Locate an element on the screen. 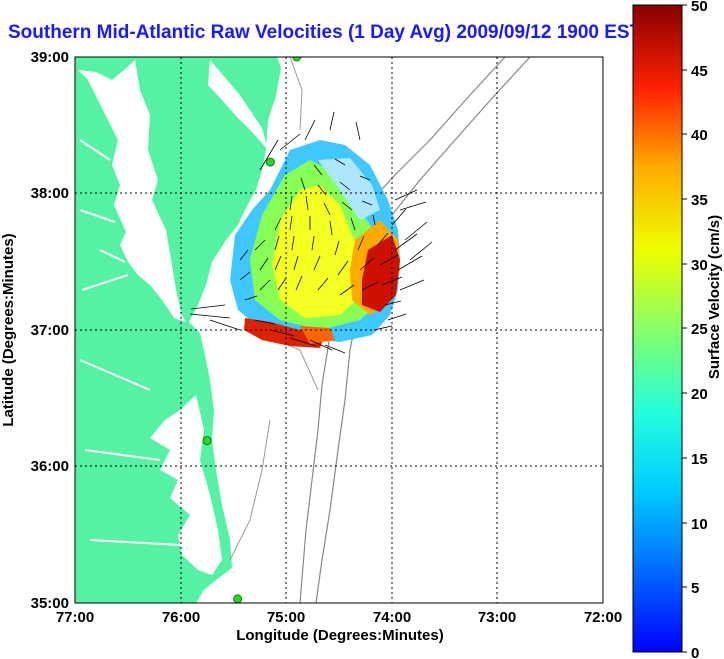 The image size is (724, 659). x-tick-label: 74:00 is located at coordinates (392, 617).